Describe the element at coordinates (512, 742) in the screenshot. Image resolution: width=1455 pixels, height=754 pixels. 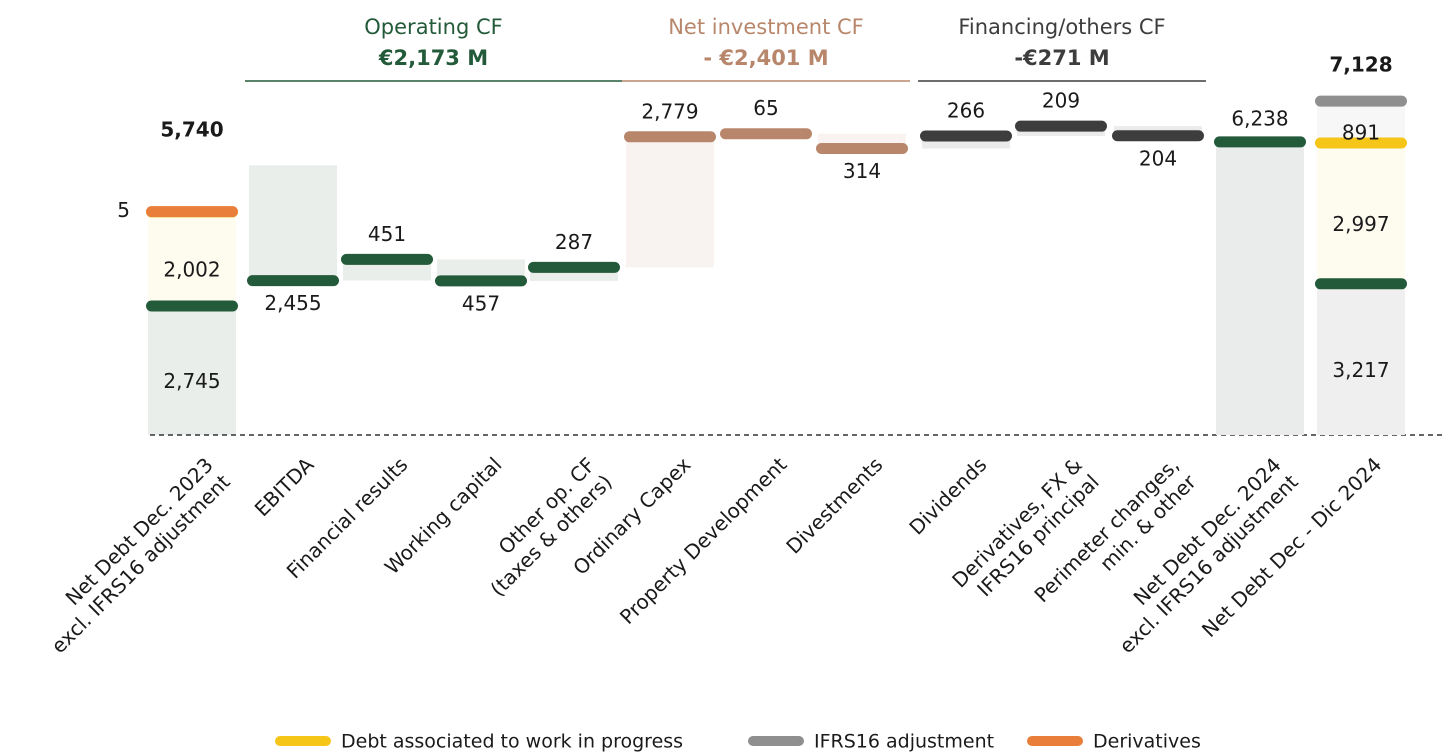
I see `legend-label: Debt associated to work in progress` at that location.